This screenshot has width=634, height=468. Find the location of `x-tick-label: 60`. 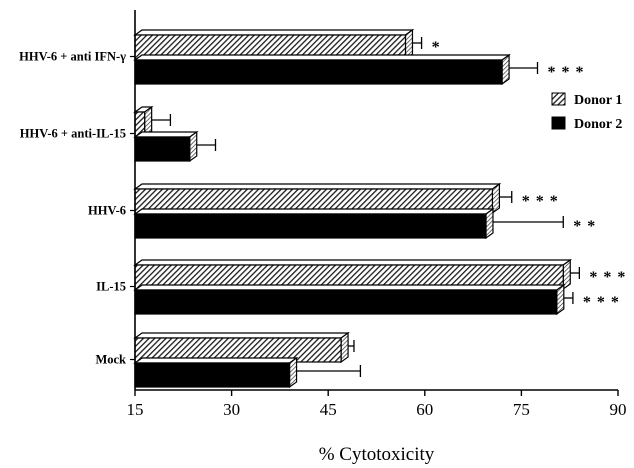

x-tick-label: 60 is located at coordinates (424, 409).